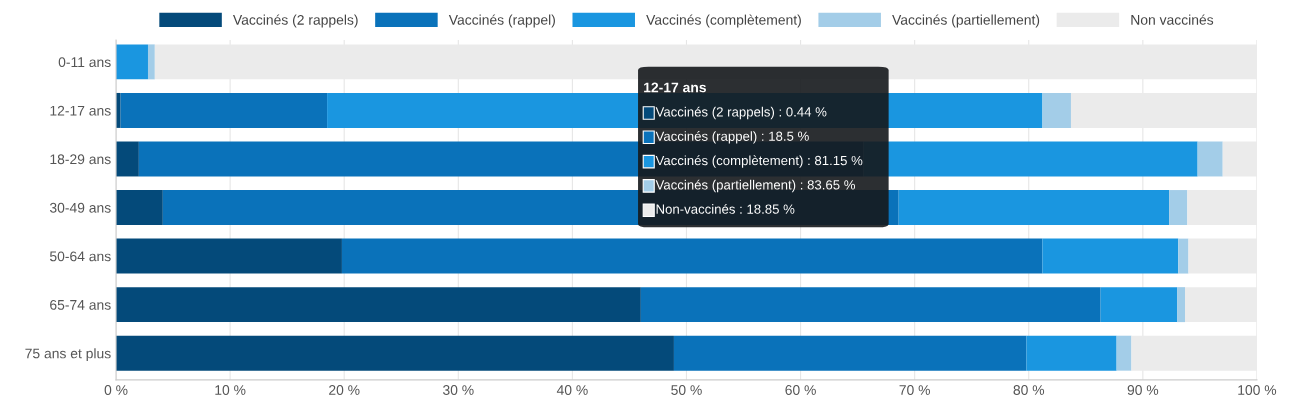  Describe the element at coordinates (572, 390) in the screenshot. I see `x-tick-label: 40 %` at that location.